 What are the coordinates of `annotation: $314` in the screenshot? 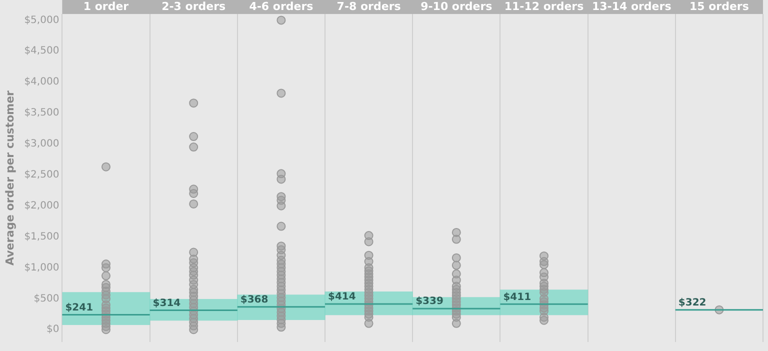 It's located at (166, 303).